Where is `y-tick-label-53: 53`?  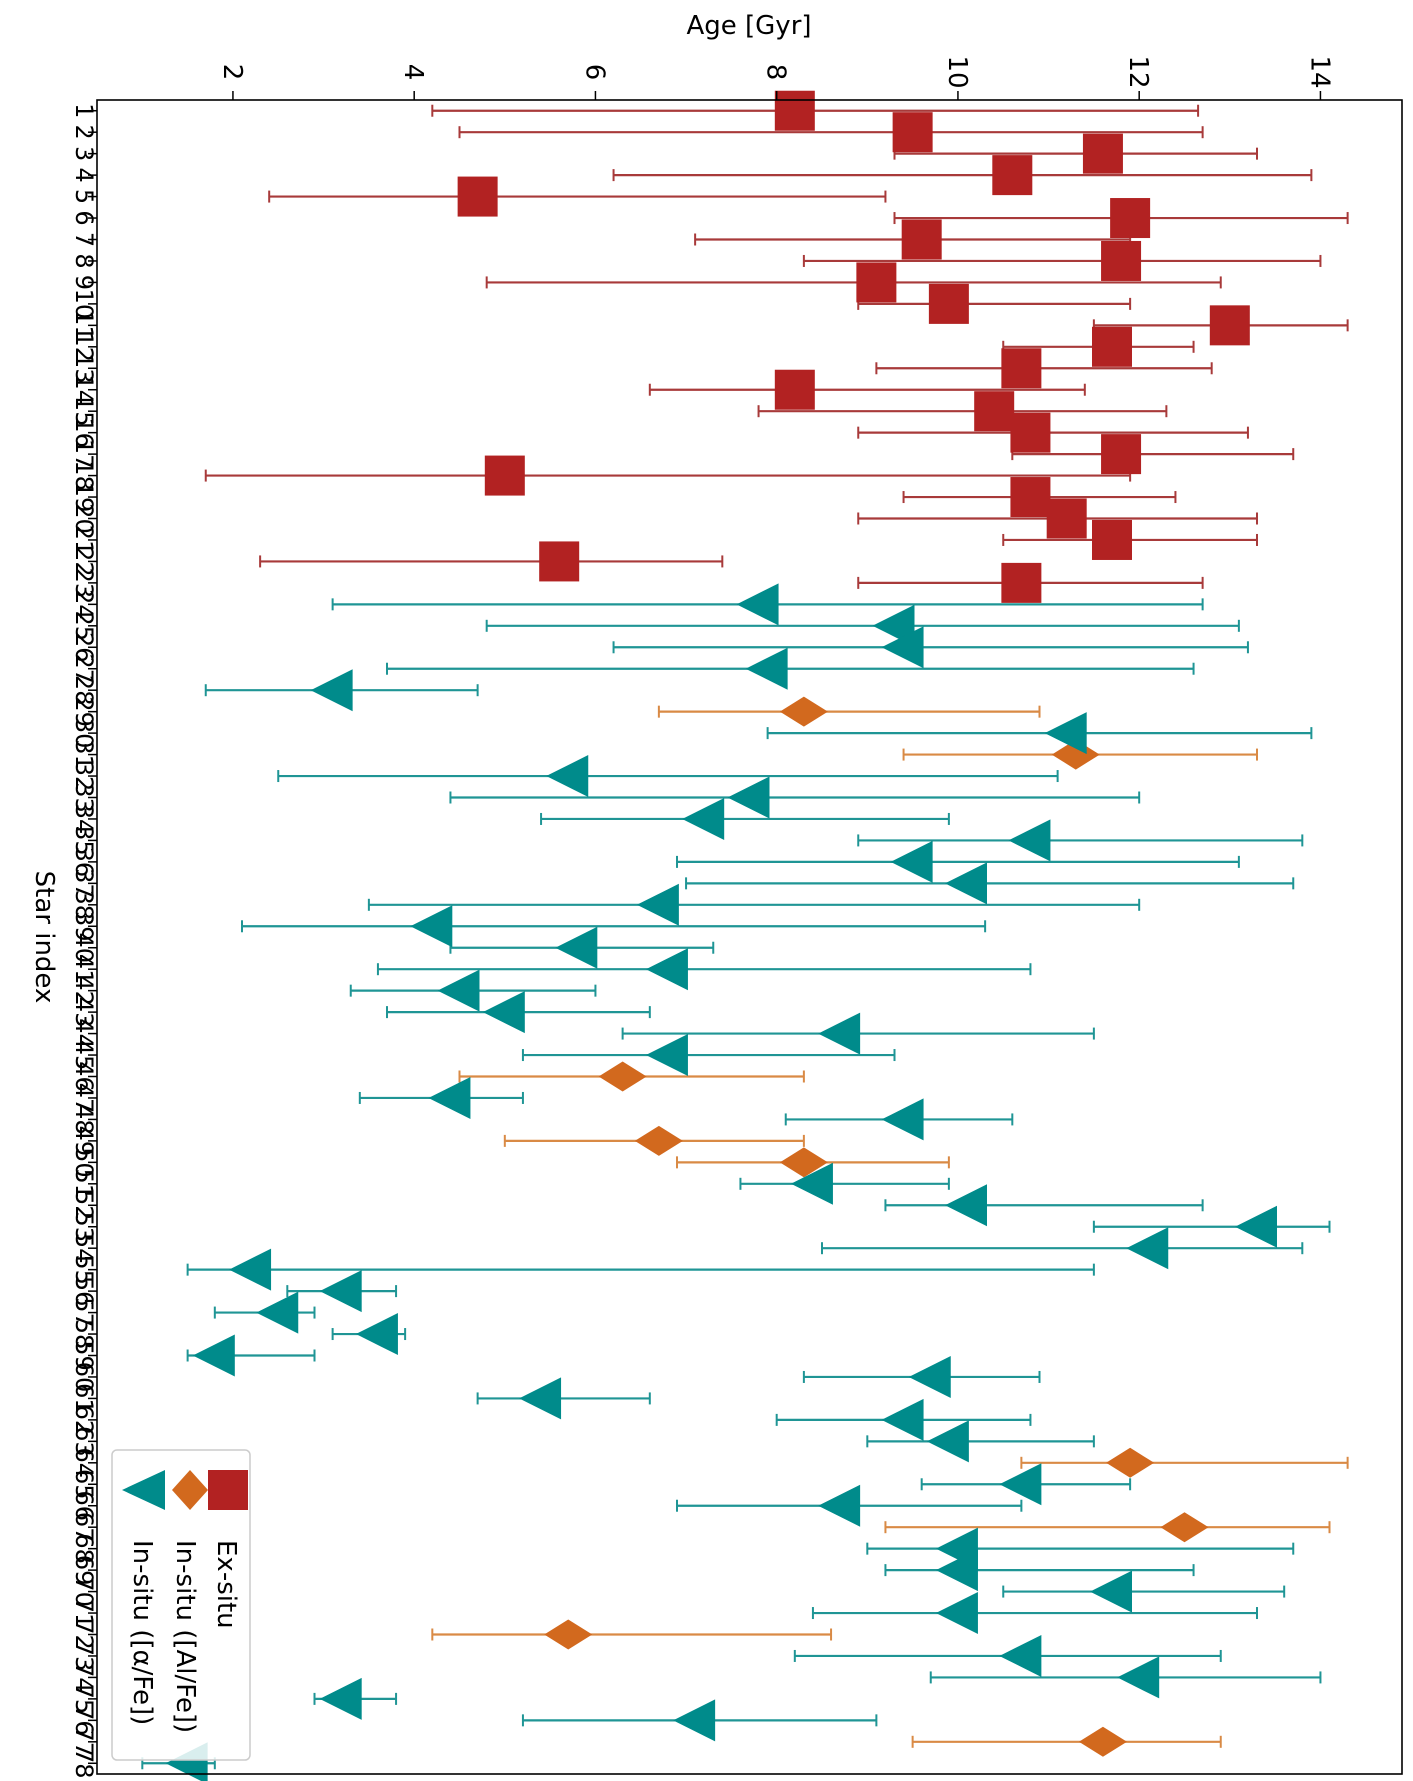
y-tick-label-53: 53 is located at coordinates (84, 1226).